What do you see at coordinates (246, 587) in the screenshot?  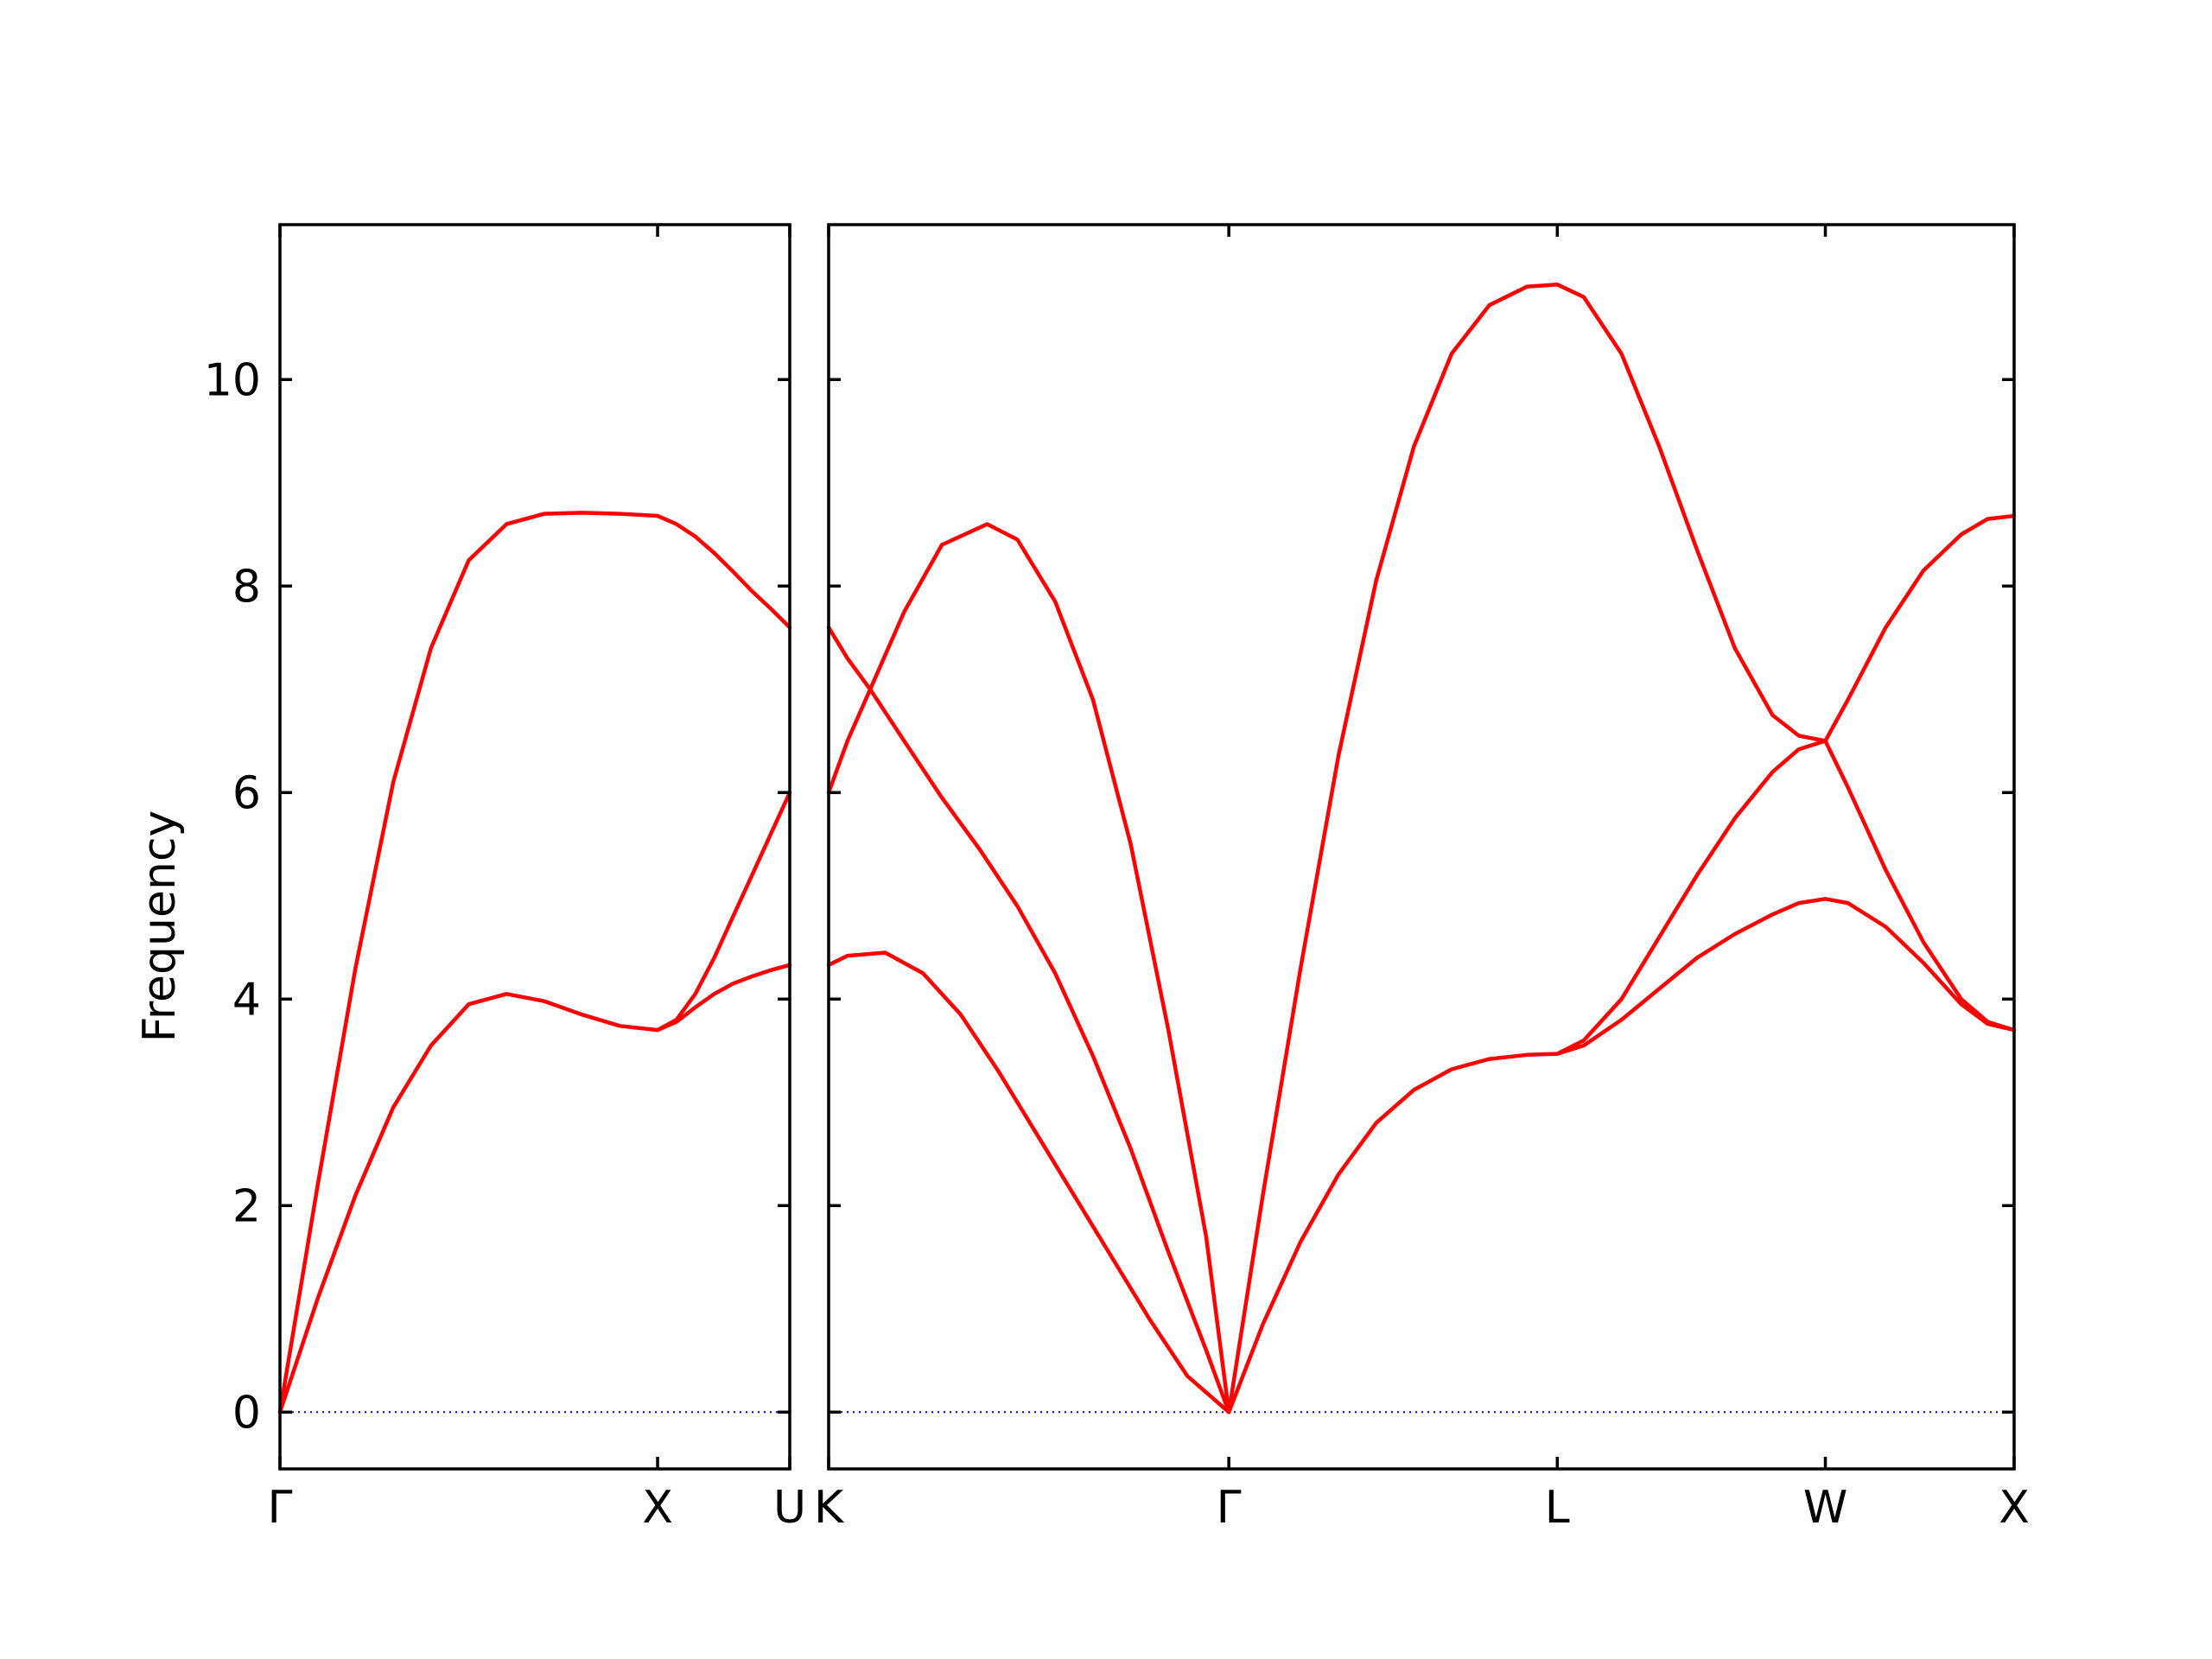 I see `y-tick-label: 8` at bounding box center [246, 587].